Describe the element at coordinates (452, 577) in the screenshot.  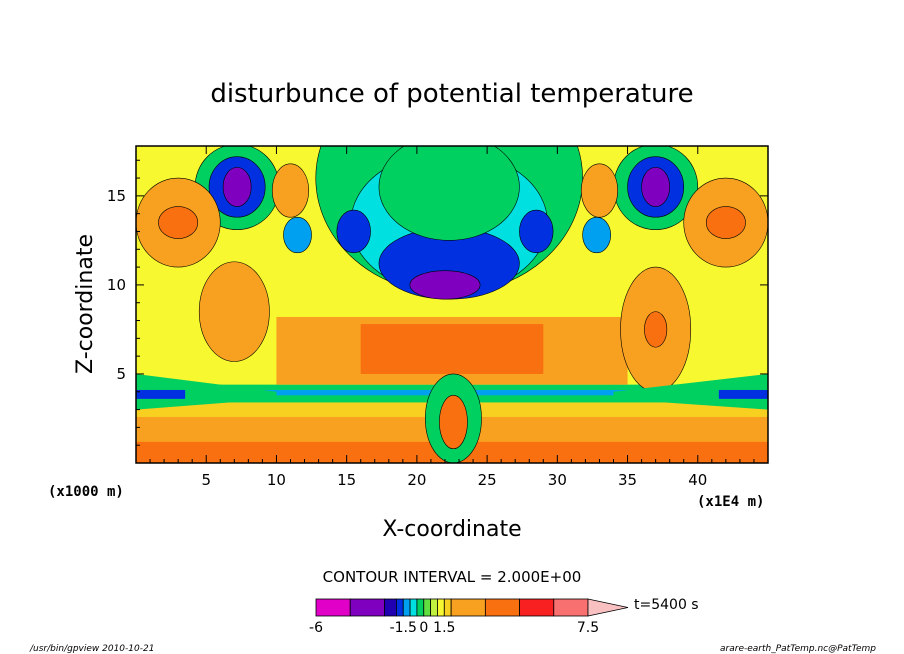
I see `contour-interval-text: CONTOUR INTERVAL = 2.000E+00` at that location.